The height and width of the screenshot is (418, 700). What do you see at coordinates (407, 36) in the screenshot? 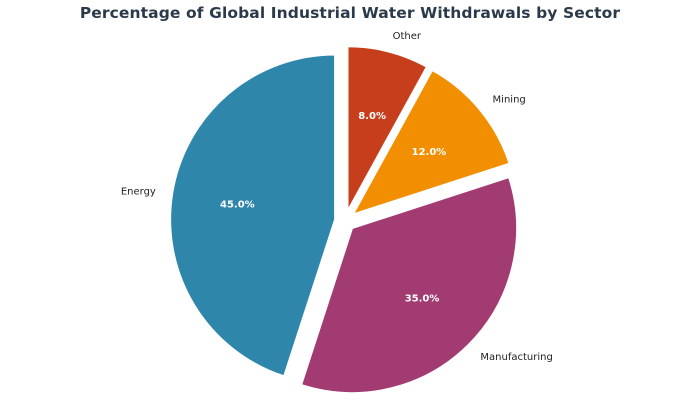
I see `slice-label-other: Other` at bounding box center [407, 36].